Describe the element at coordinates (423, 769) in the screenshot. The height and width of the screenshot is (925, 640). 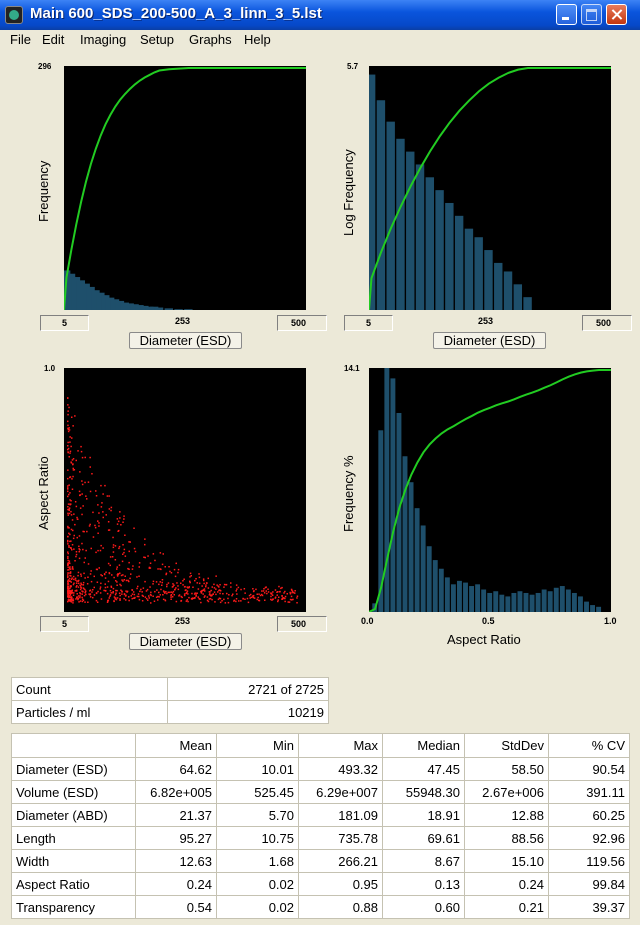
I see `stats-cell: 47.45` at that location.